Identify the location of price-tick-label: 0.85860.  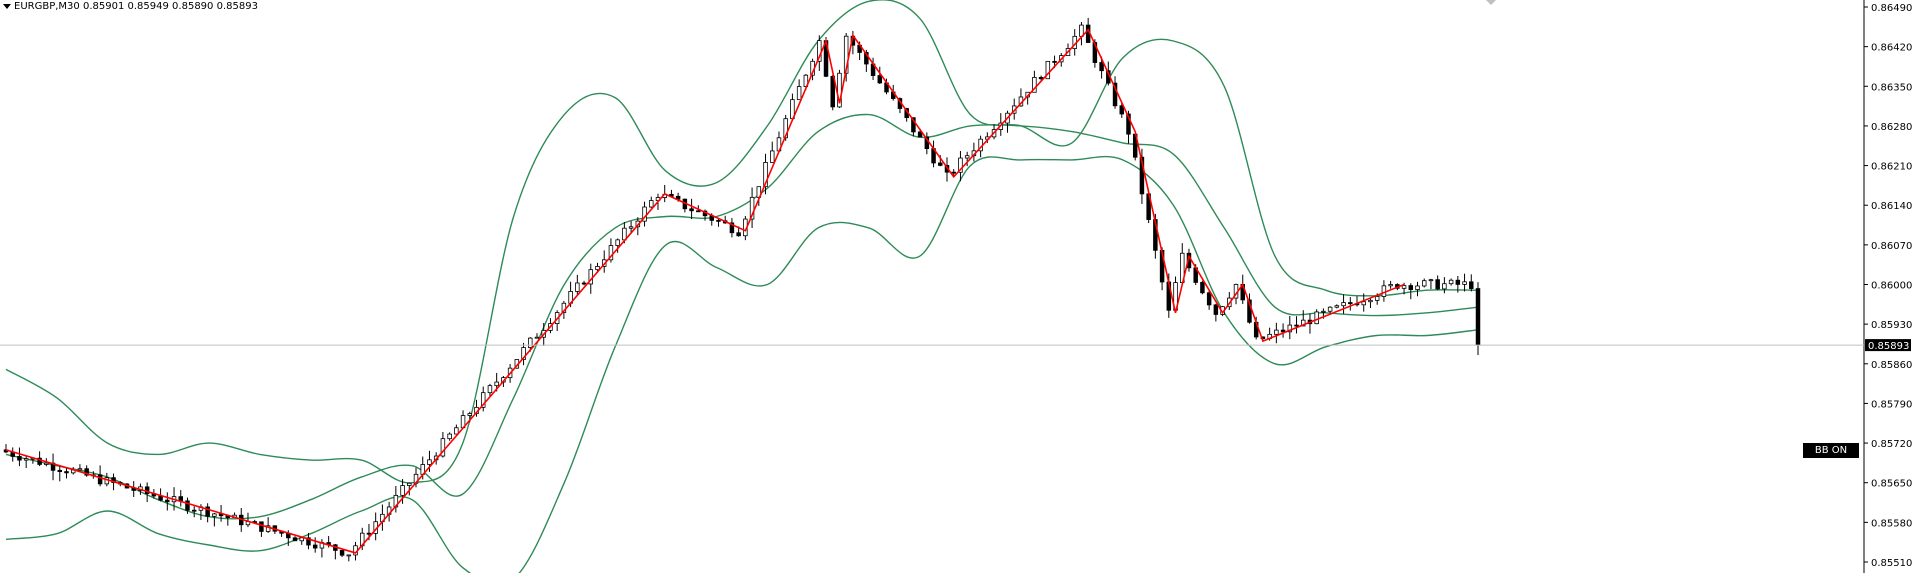
(1891, 365).